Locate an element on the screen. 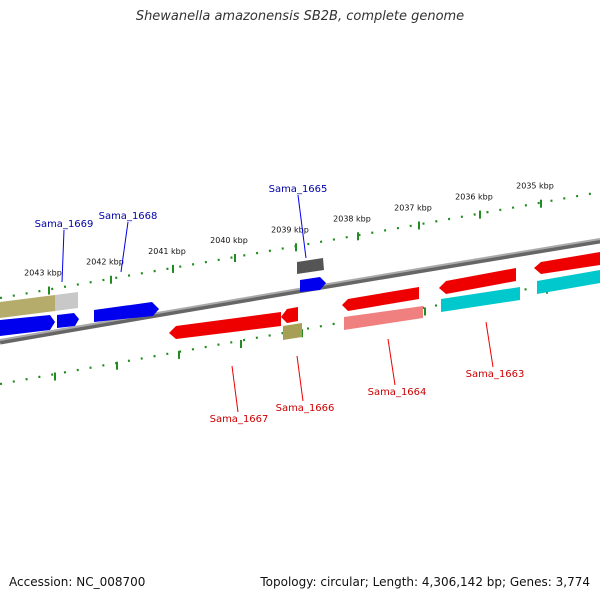 The width and height of the screenshot is (600, 605). tick-label: 2035 kbp is located at coordinates (535, 186).